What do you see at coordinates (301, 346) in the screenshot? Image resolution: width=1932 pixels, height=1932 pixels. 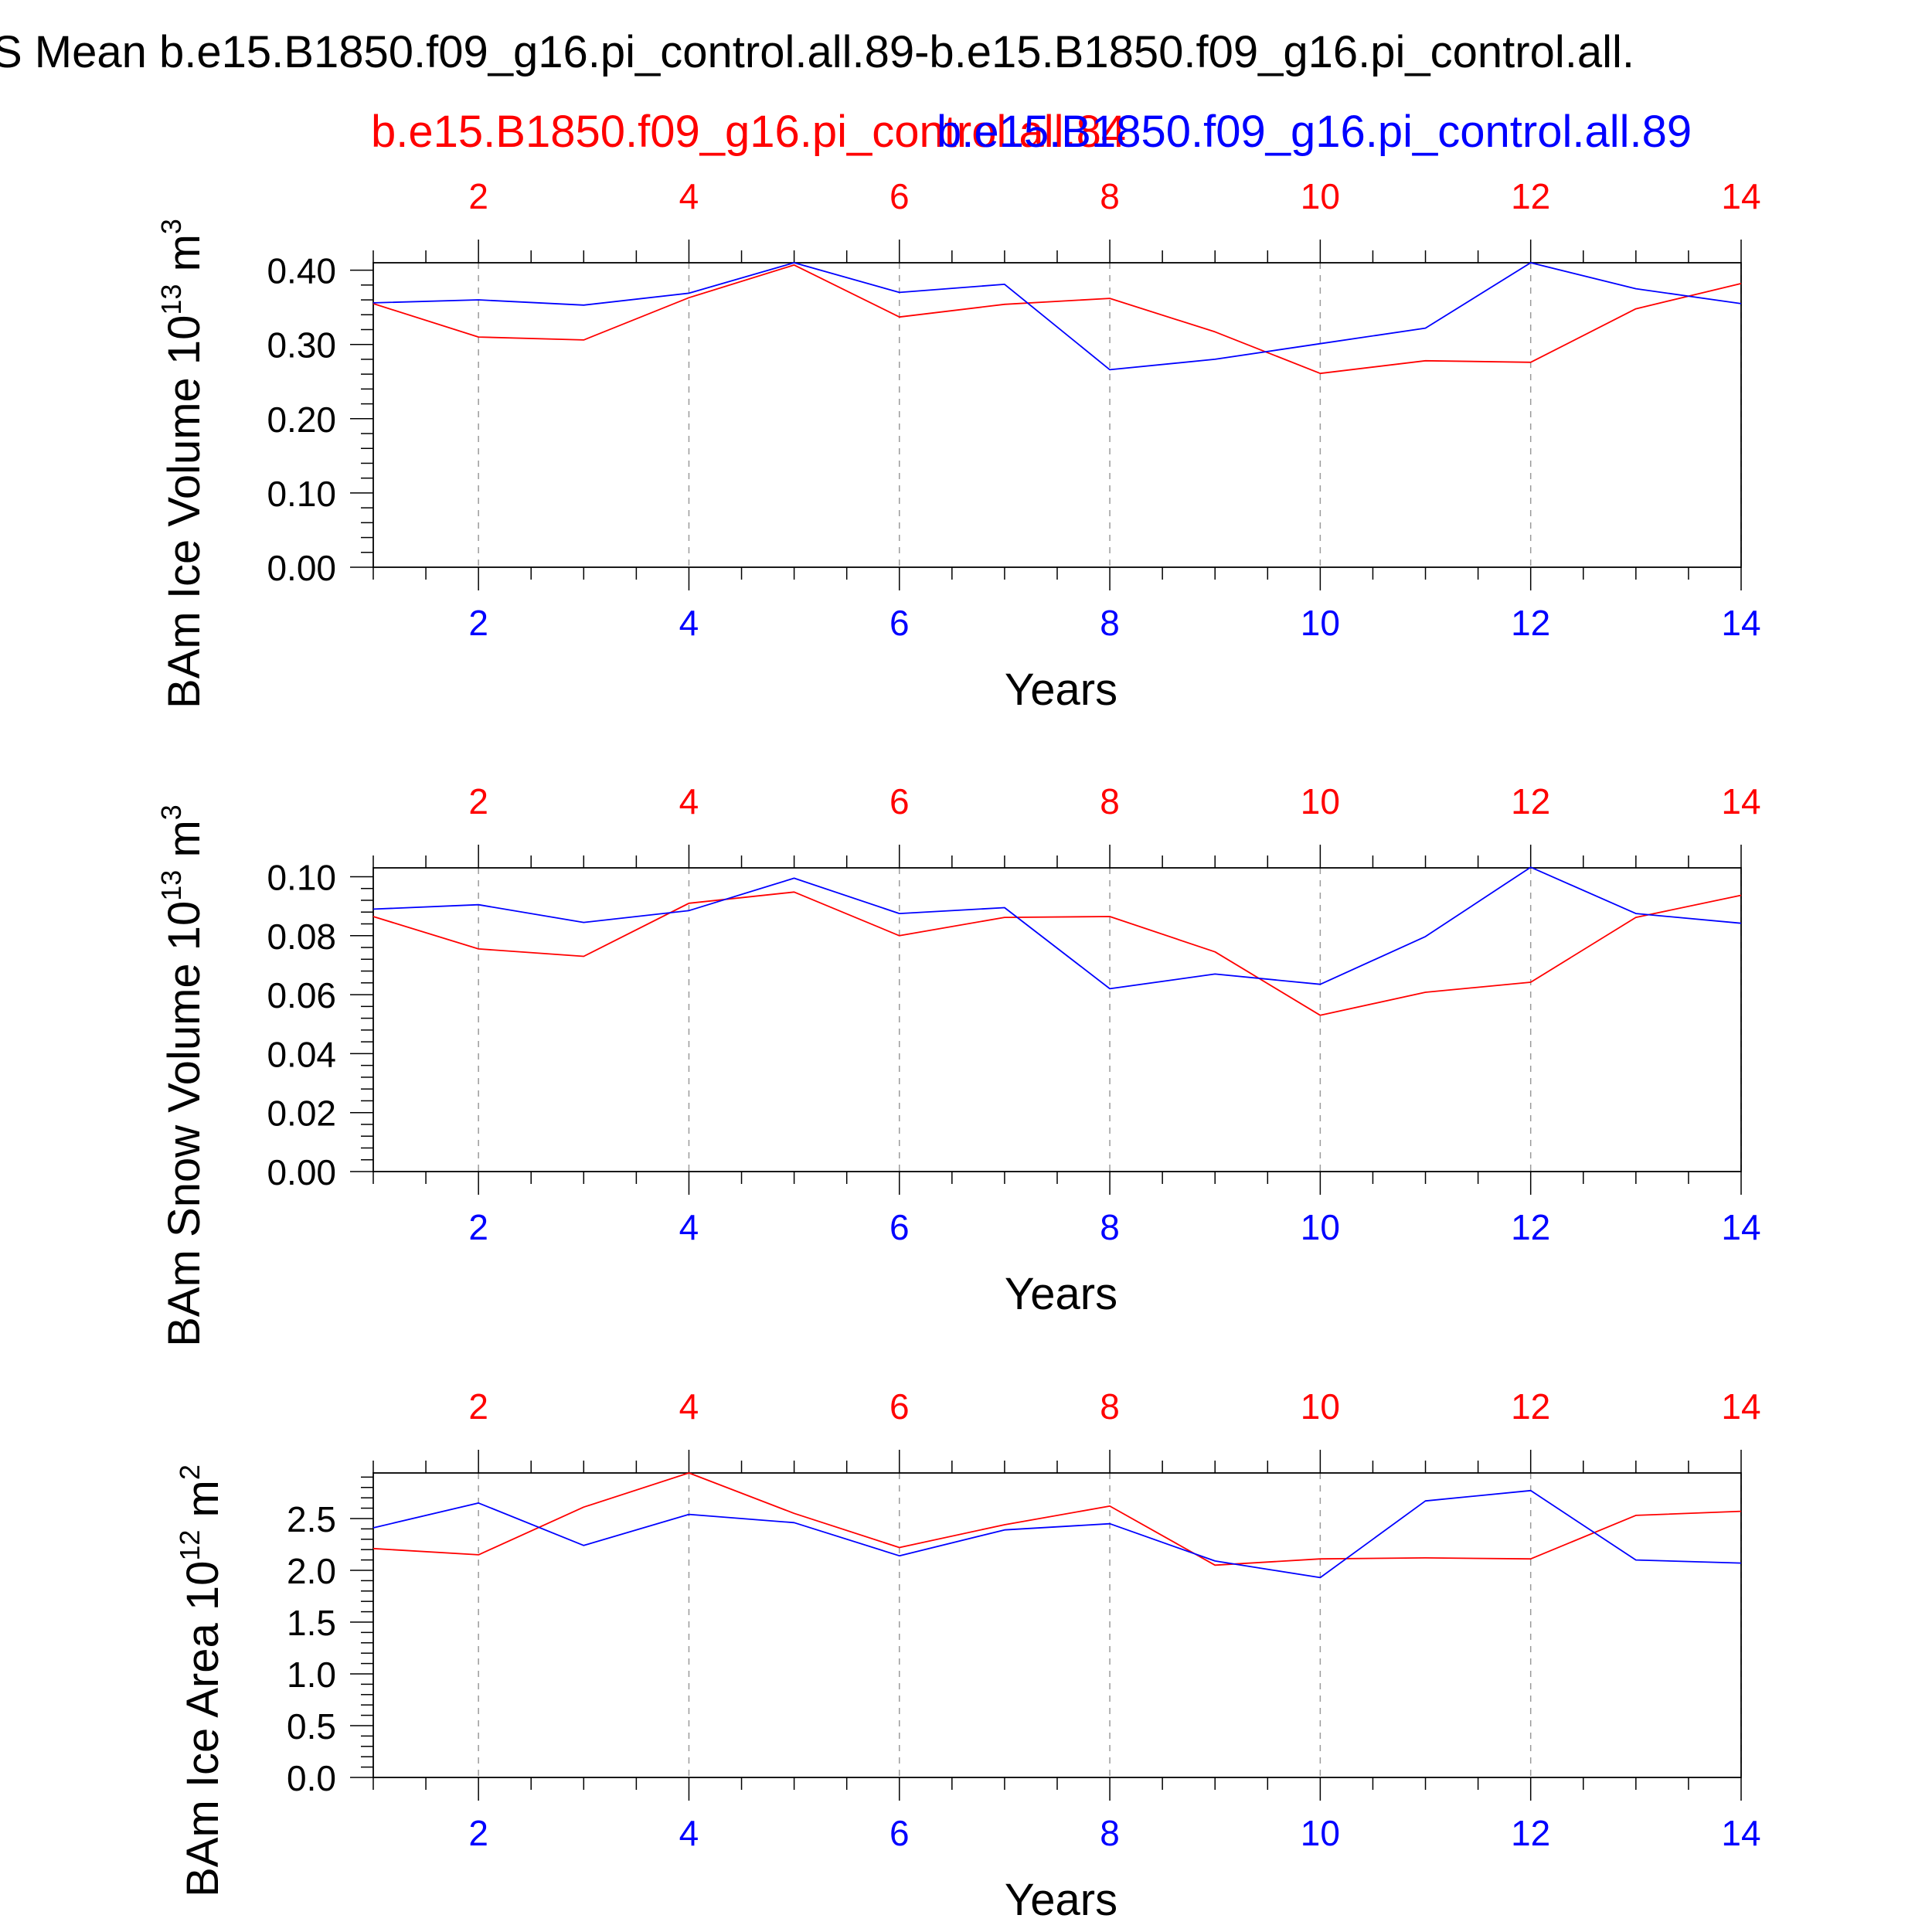 I see `y-tick-label-0.30: 0.30` at bounding box center [301, 346].